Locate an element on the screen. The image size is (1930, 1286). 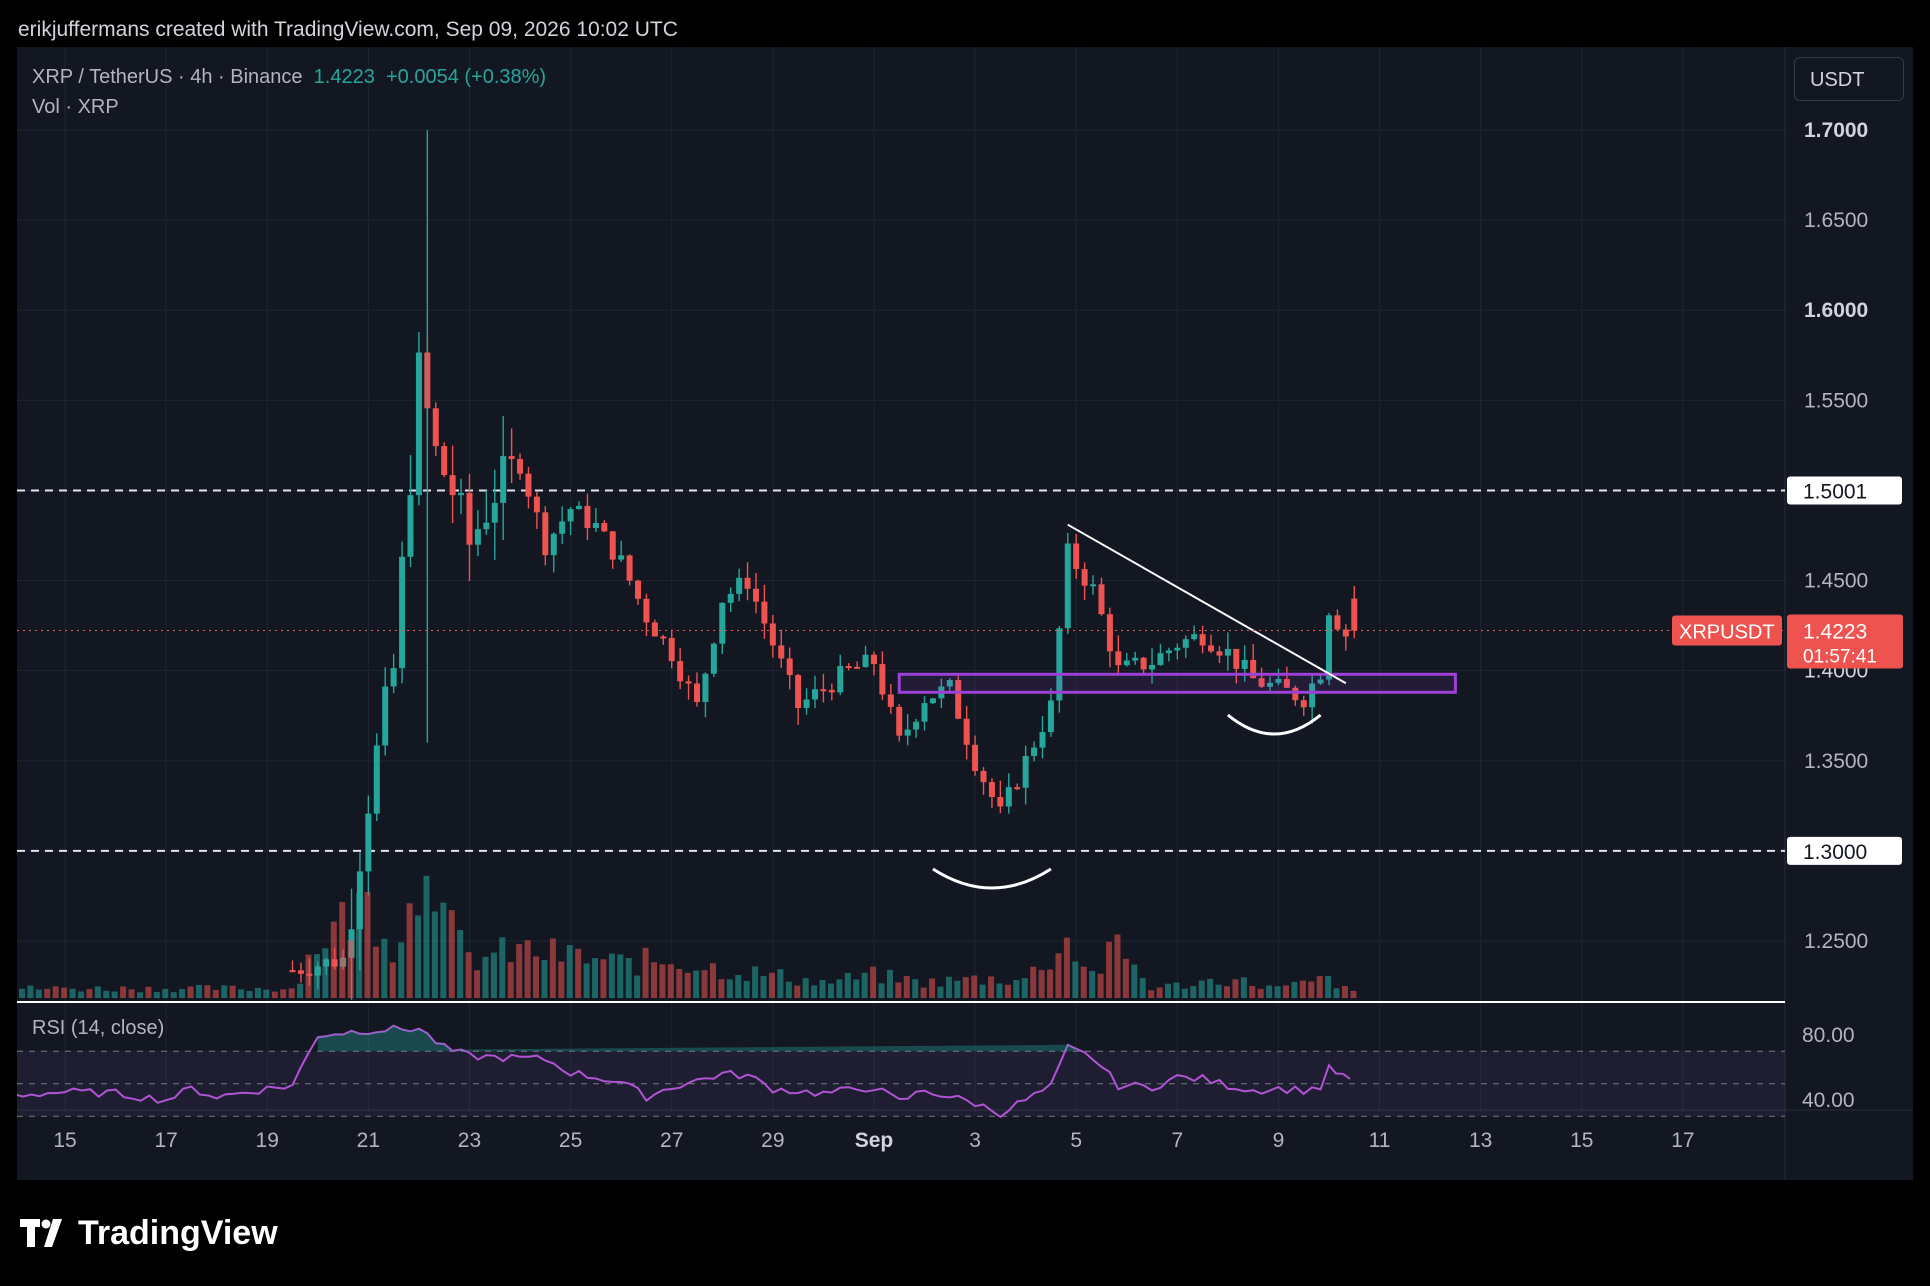
currency-selector: USDT is located at coordinates (1849, 79).